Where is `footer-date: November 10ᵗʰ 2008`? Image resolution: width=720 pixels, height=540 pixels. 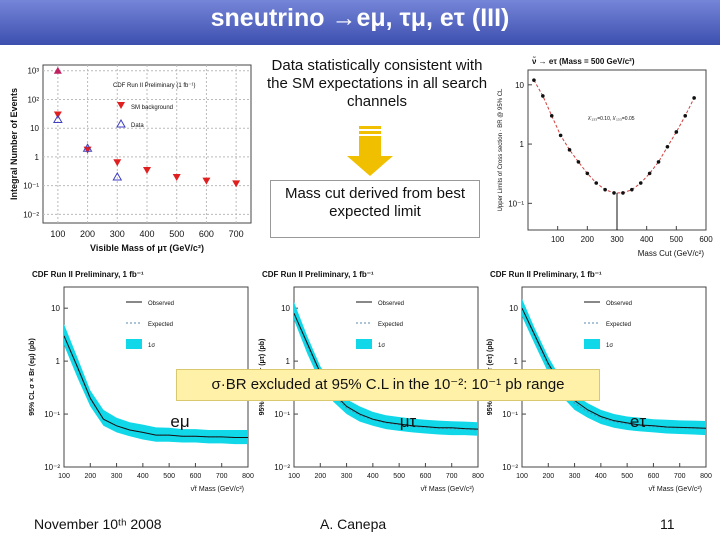 footer-date: November 10ᵗʰ 2008 is located at coordinates (98, 524).